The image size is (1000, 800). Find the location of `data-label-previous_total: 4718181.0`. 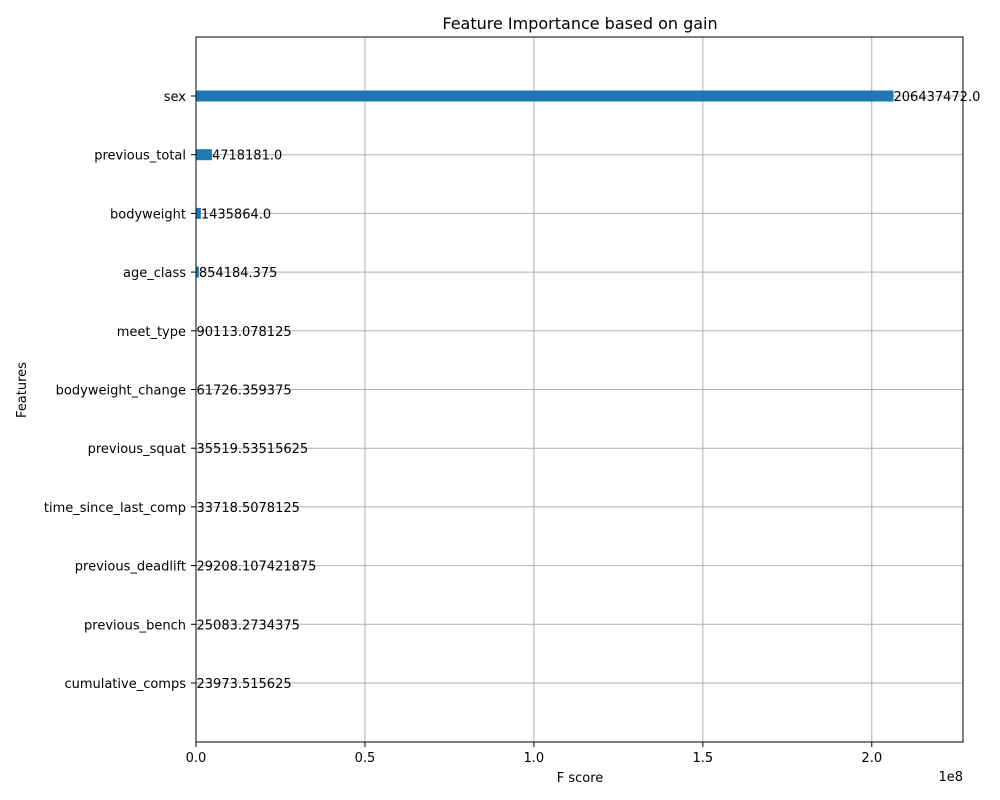

data-label-previous_total: 4718181.0 is located at coordinates (247, 156).